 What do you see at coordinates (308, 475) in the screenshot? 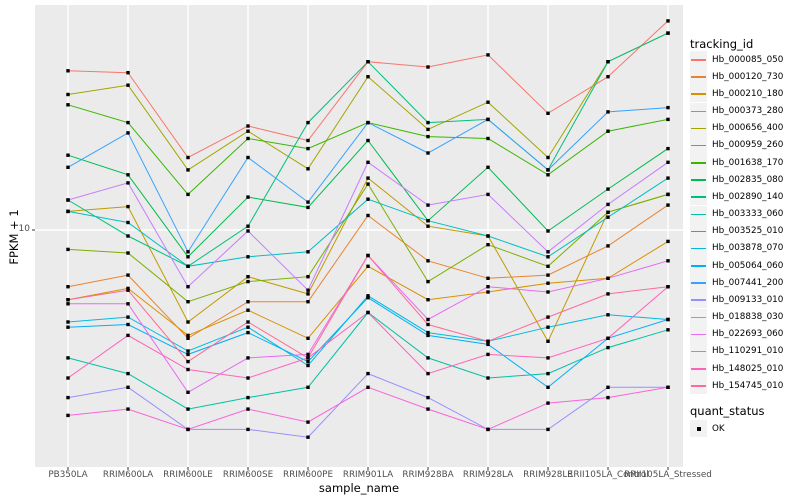
I see `x-tick-label: RRIM600PE` at bounding box center [308, 475].